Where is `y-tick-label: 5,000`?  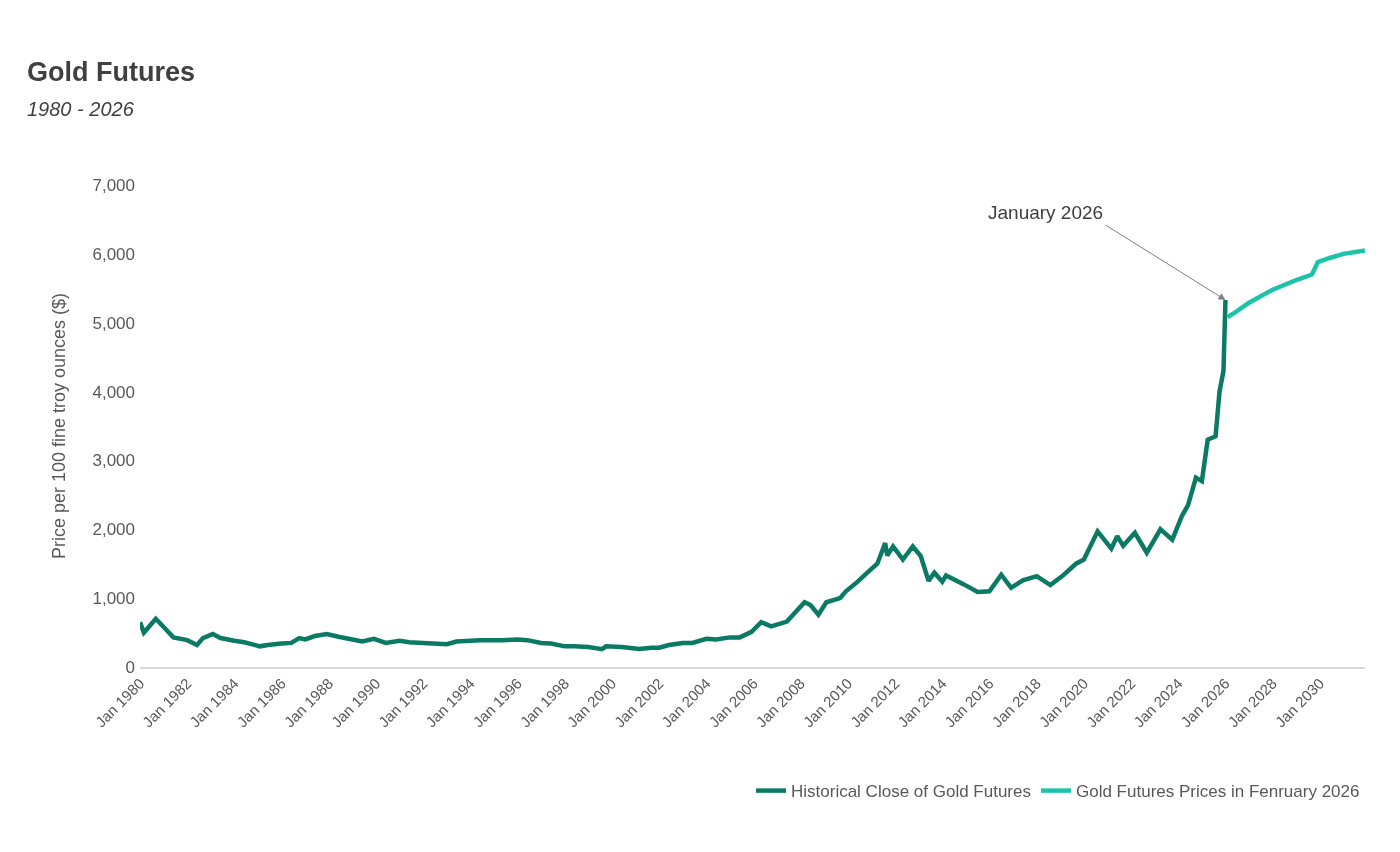 y-tick-label: 5,000 is located at coordinates (113, 323).